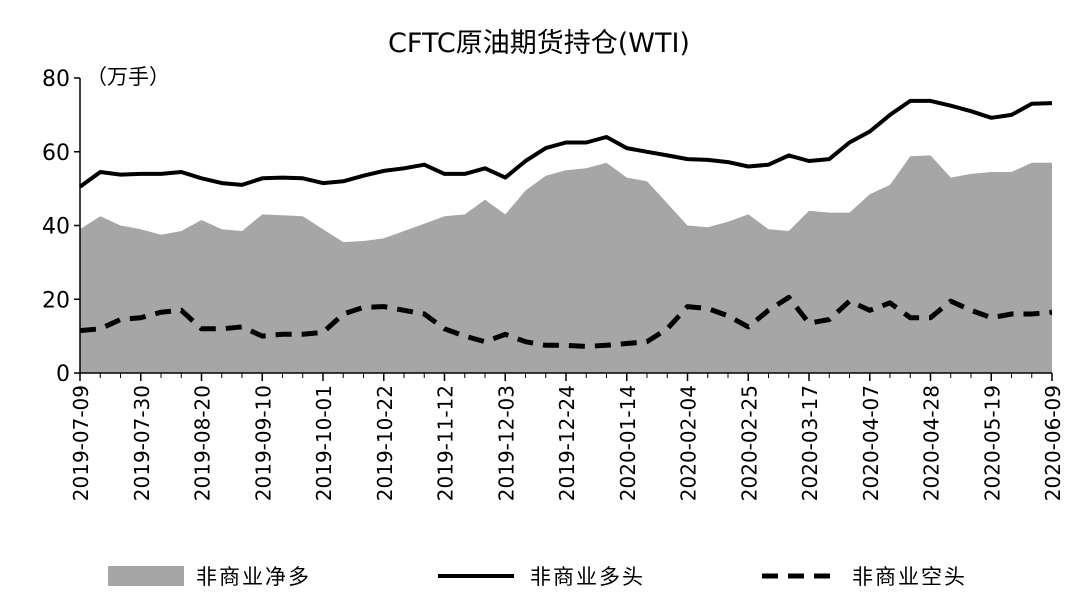 The height and width of the screenshot is (603, 1080). I want to click on y-tick-label: 60, so click(56, 153).